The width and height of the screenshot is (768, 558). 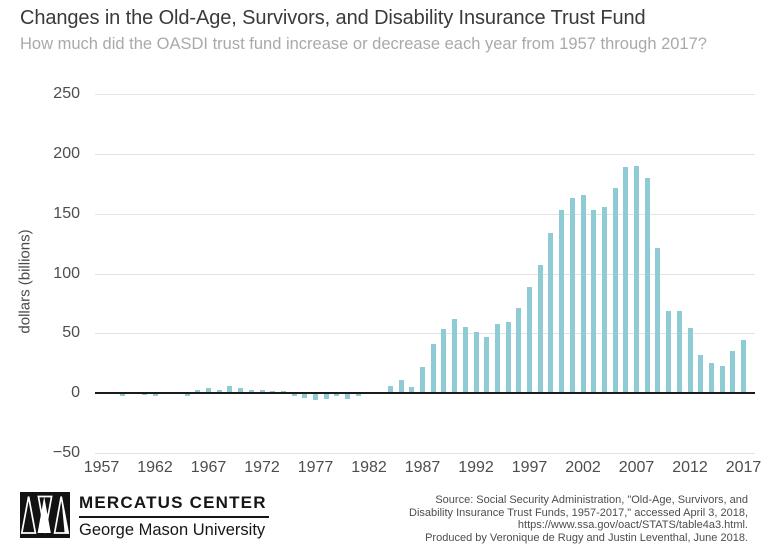 What do you see at coordinates (66, 452) in the screenshot?
I see `y-tick-label: −50` at bounding box center [66, 452].